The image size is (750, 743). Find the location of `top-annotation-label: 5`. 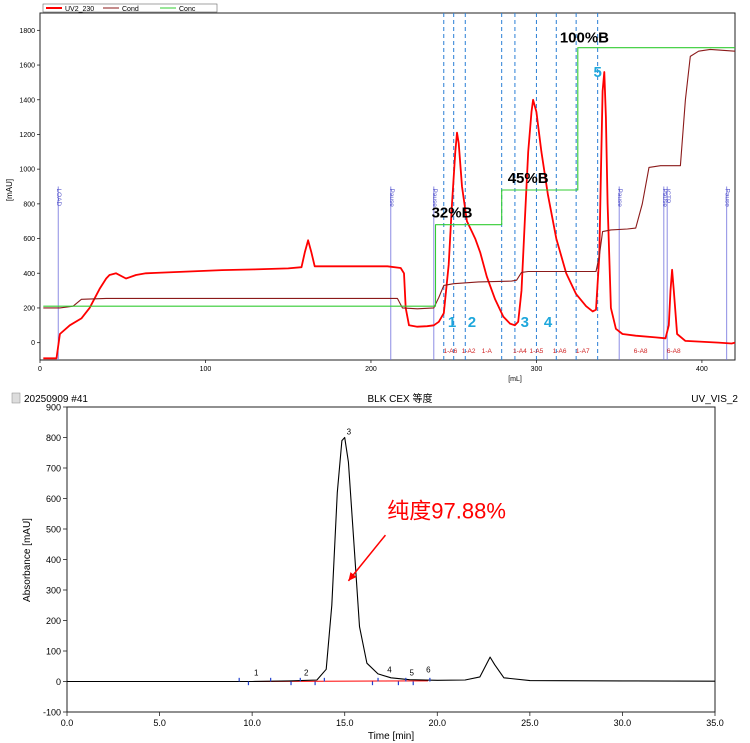

top-annotation-label: 5 is located at coordinates (597, 72).